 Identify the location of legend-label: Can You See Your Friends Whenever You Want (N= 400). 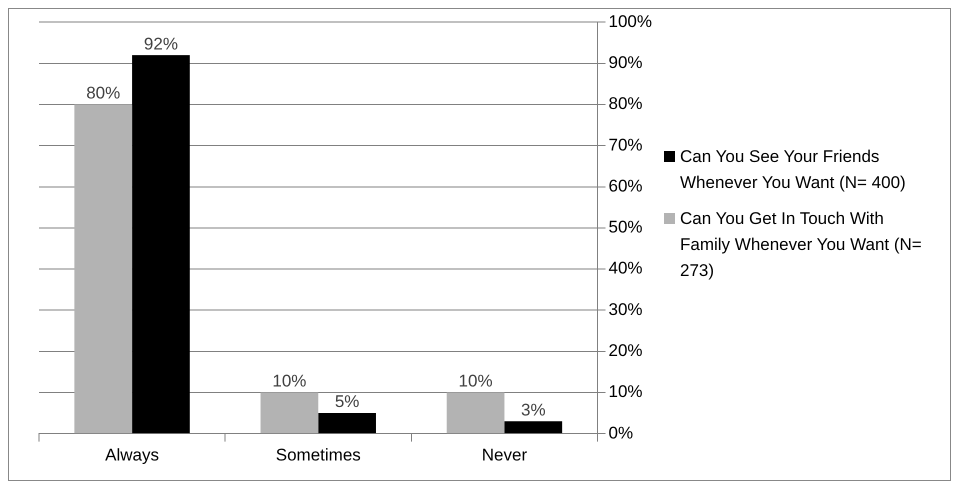
(793, 170).